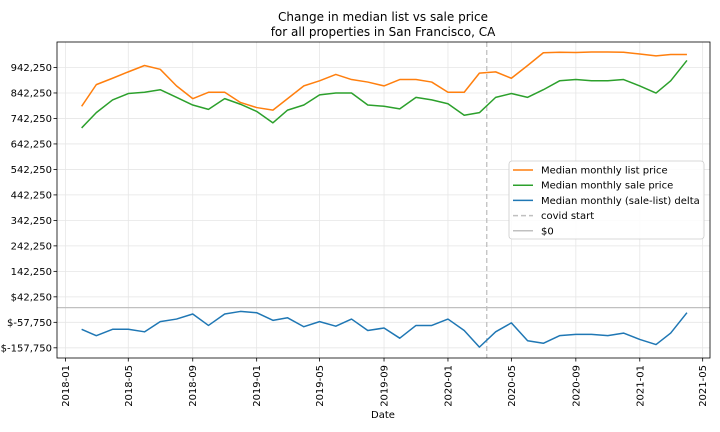 The width and height of the screenshot is (720, 432). What do you see at coordinates (385, 386) in the screenshot?
I see `x-tick-label: 2019-09` at bounding box center [385, 386].